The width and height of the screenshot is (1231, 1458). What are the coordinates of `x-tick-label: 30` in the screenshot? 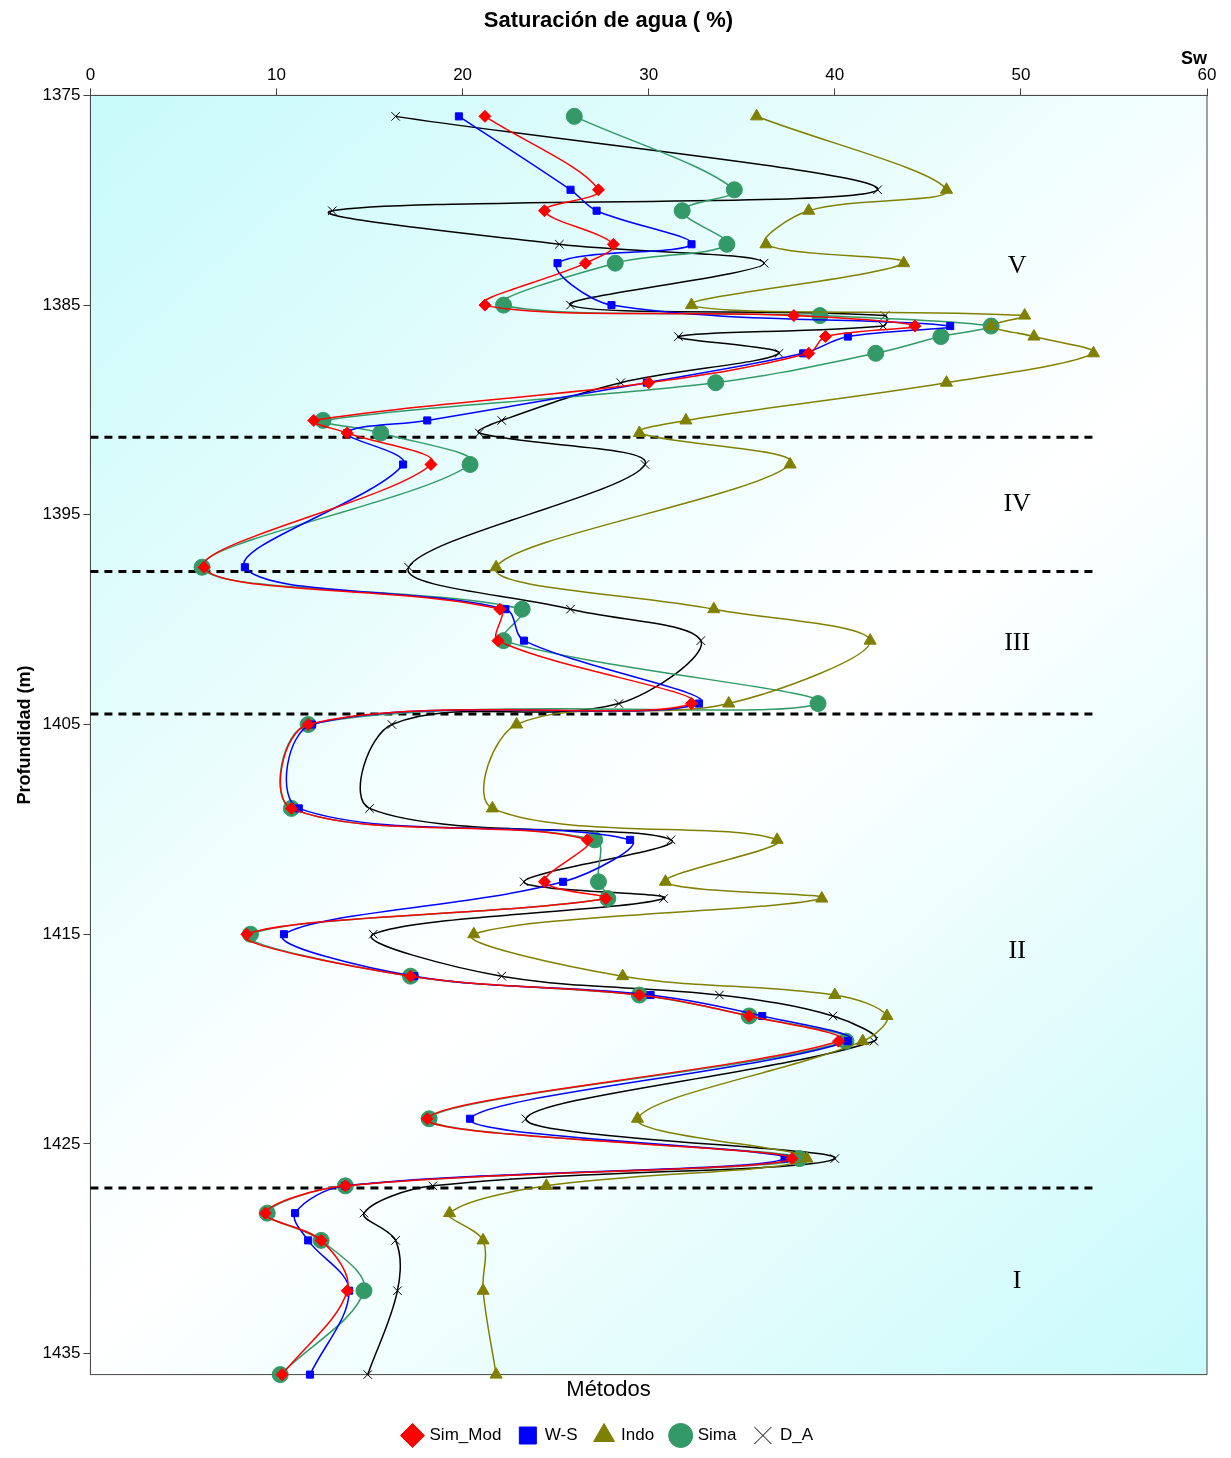 It's located at (649, 74).